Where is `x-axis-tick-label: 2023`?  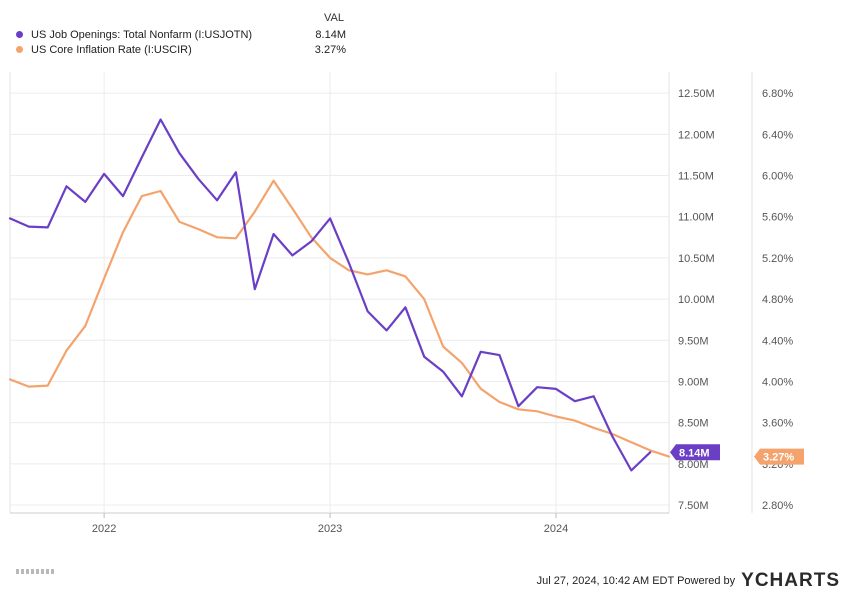
x-axis-tick-label: 2023 is located at coordinates (330, 529).